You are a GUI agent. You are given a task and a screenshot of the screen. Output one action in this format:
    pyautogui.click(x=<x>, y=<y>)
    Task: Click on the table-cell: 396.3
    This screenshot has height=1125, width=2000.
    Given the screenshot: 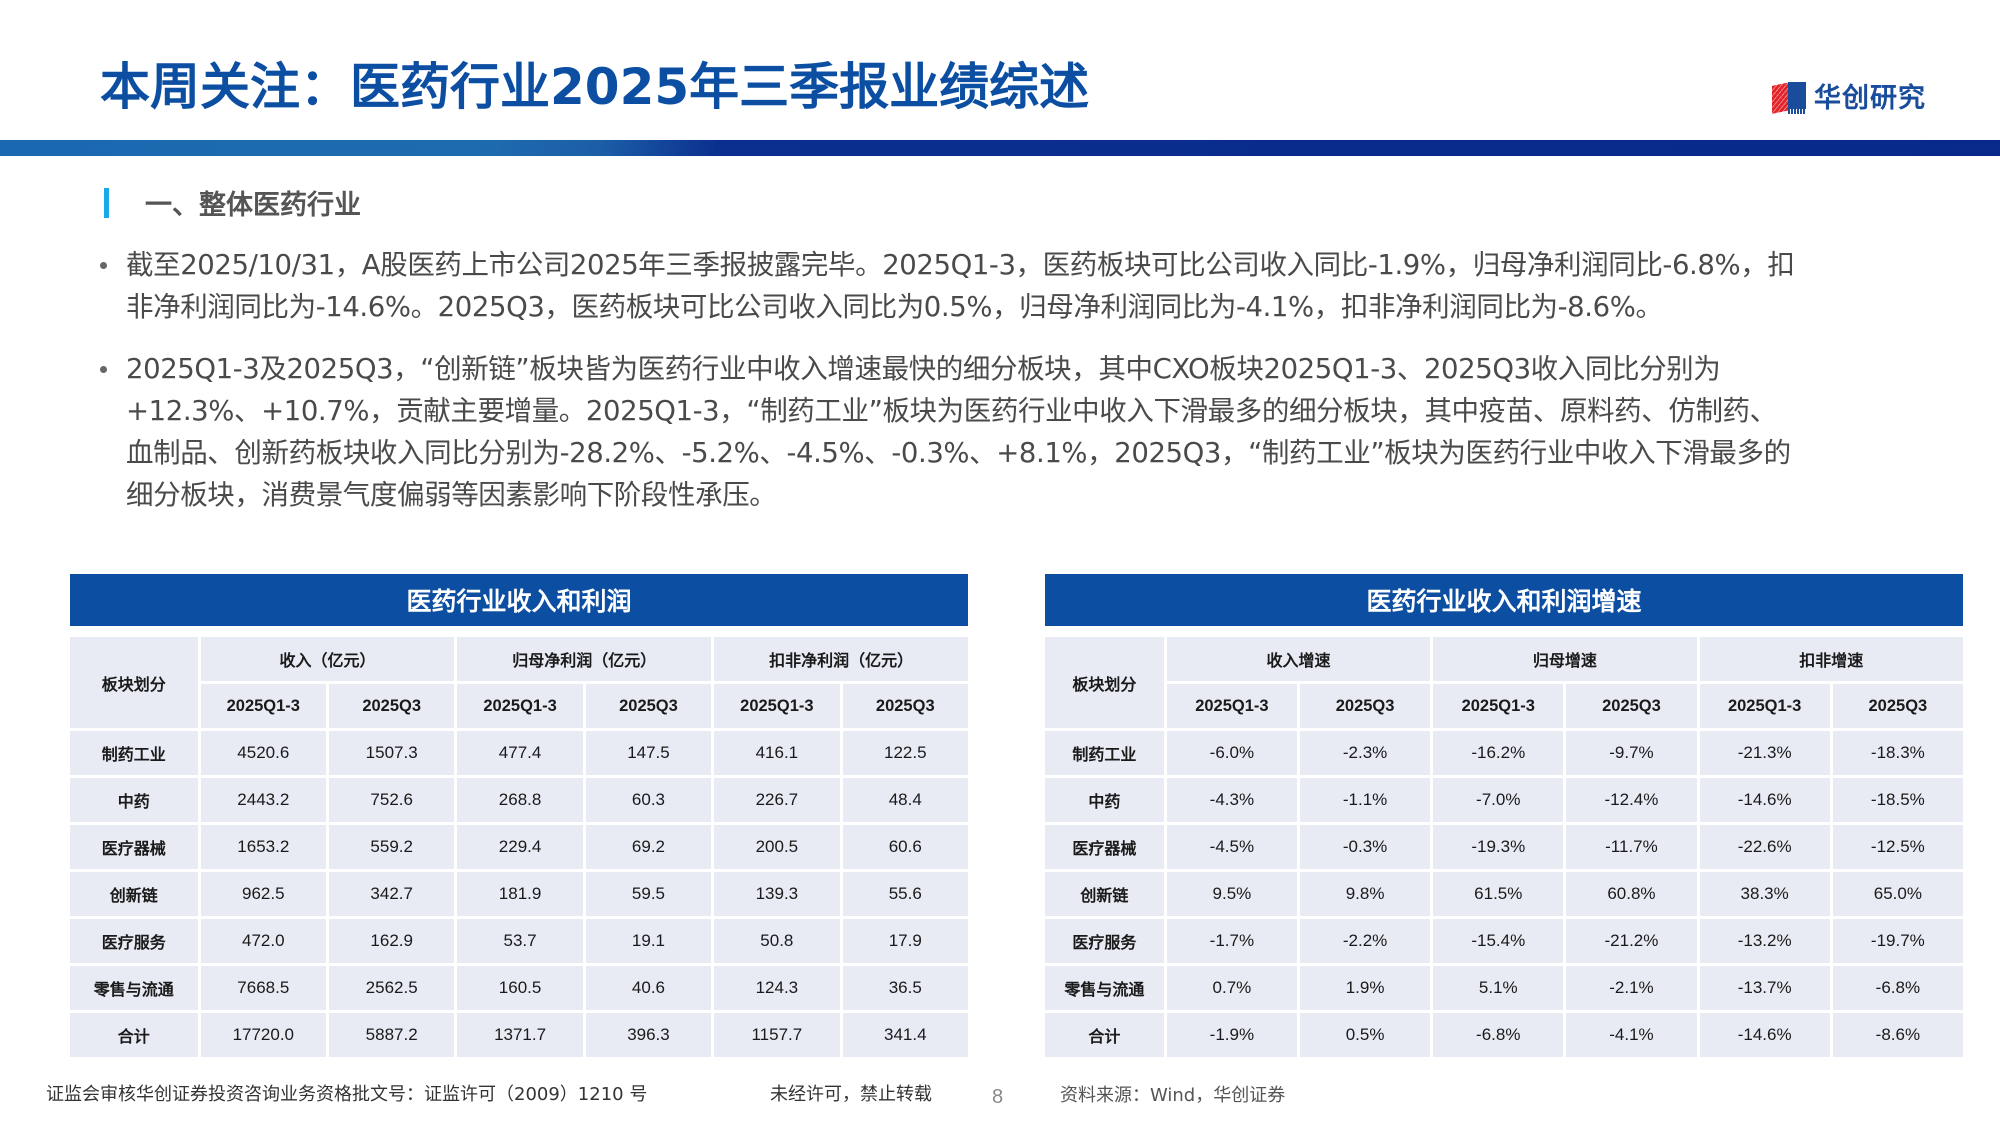 What is the action you would take?
    pyautogui.click(x=648, y=1035)
    